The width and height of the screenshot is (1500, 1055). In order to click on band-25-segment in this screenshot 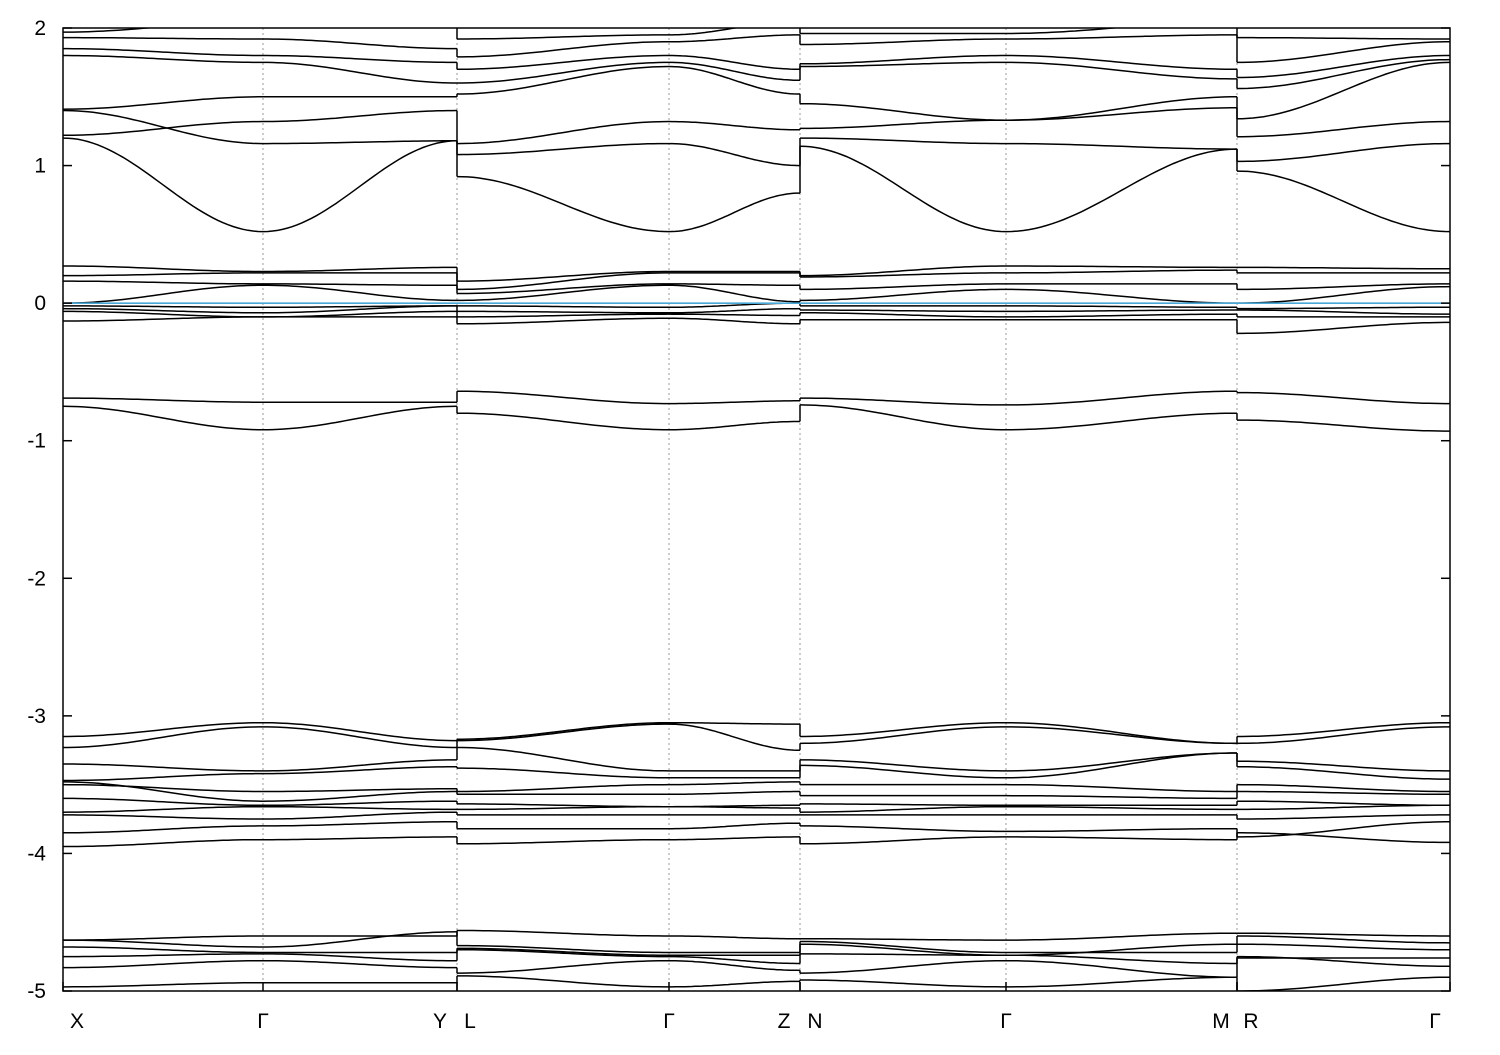, I will do `click(734, 315)`.